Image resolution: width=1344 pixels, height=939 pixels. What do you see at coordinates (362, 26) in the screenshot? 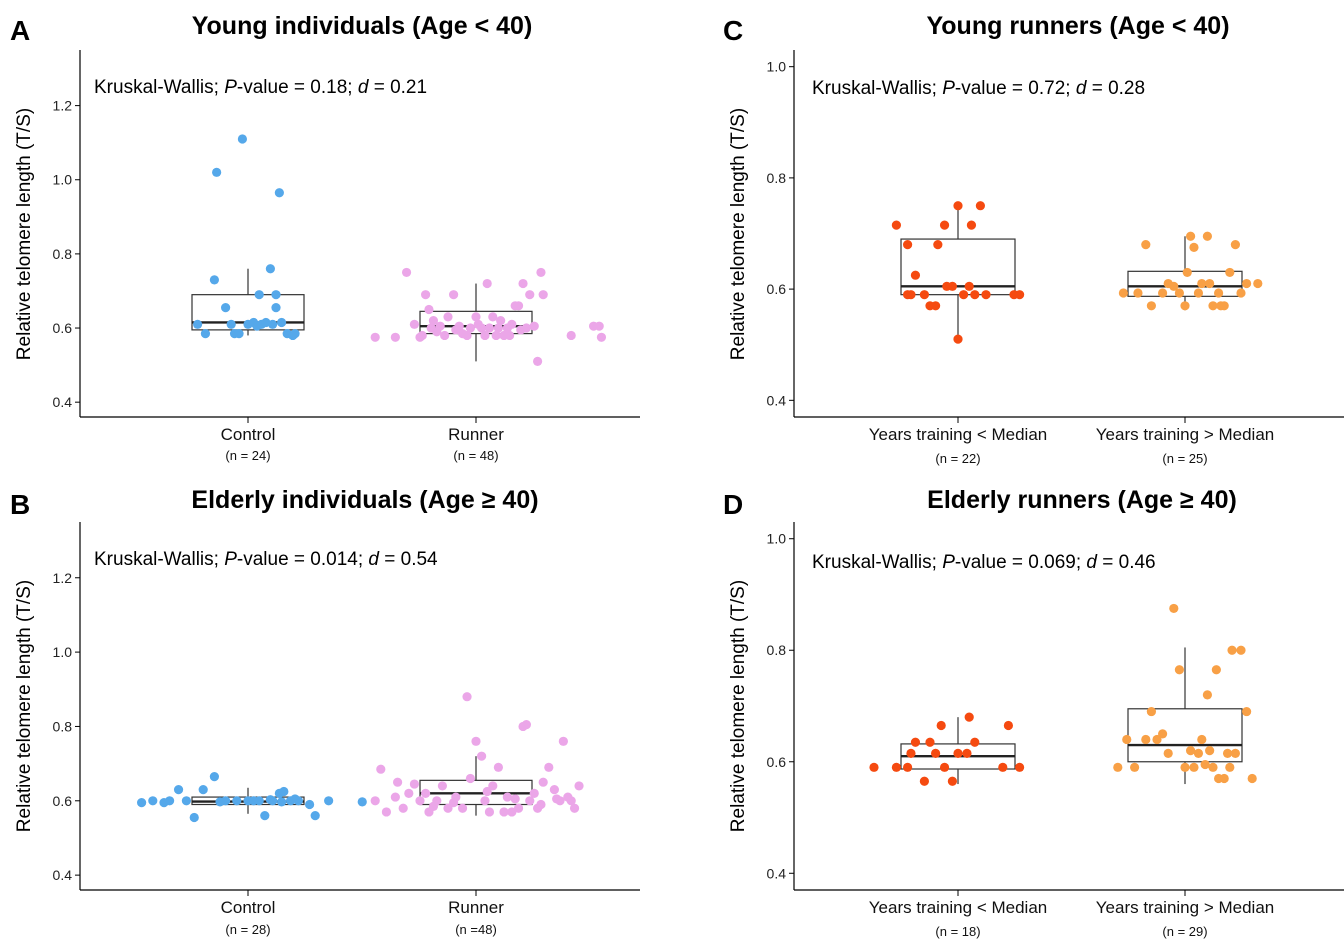
I see `panel-title: Young individuals (Age < 40)` at bounding box center [362, 26].